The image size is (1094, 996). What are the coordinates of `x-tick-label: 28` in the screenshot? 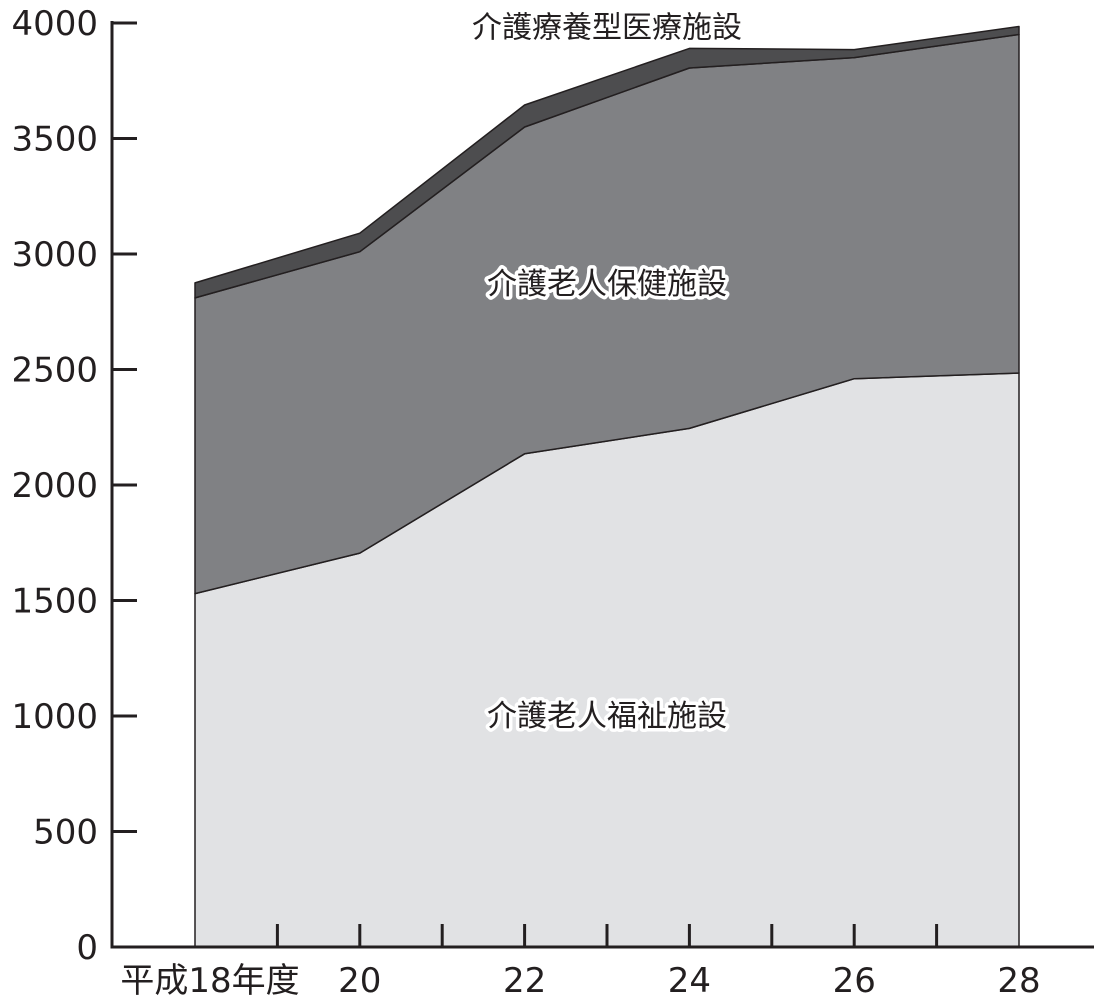 It's located at (1018, 978).